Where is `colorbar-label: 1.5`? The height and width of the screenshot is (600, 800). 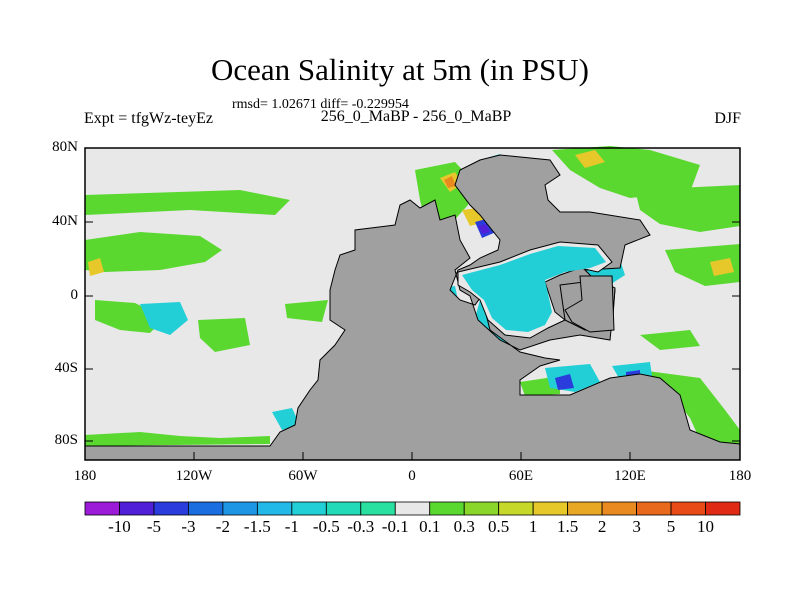
colorbar-label: 1.5 is located at coordinates (568, 526).